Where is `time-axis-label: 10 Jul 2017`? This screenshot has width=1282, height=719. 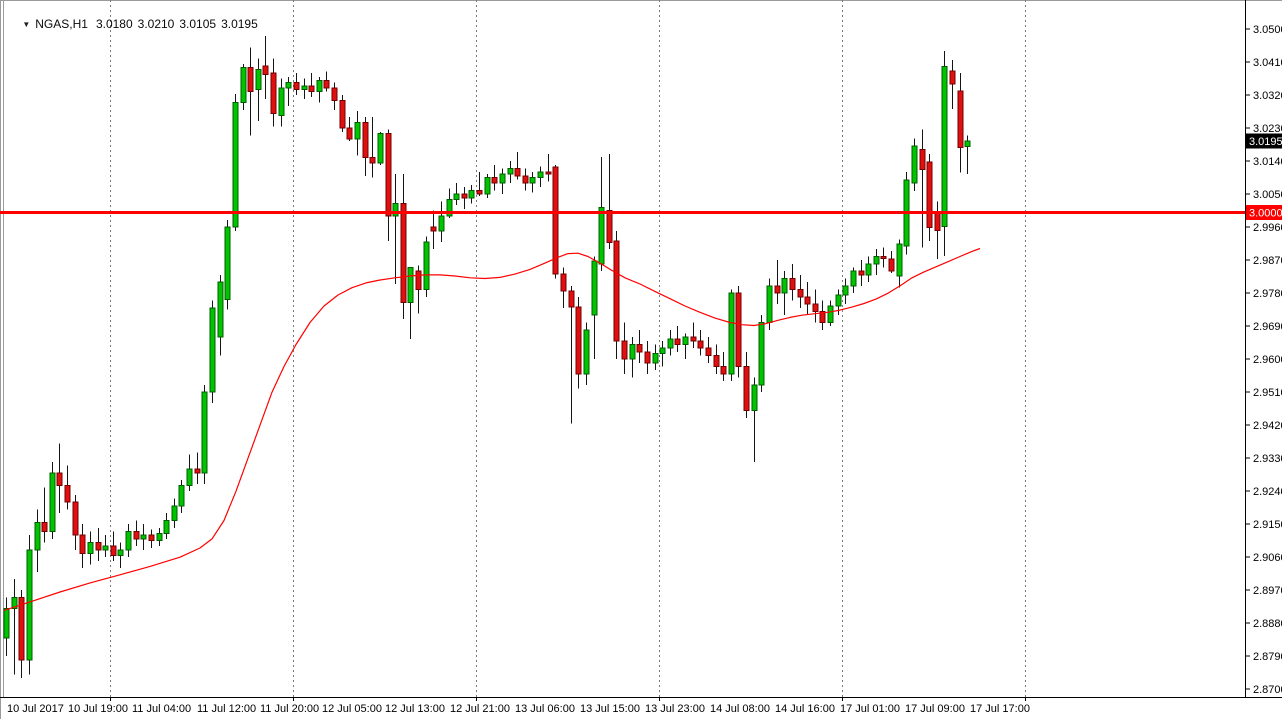 time-axis-label: 10 Jul 2017 is located at coordinates (35, 709).